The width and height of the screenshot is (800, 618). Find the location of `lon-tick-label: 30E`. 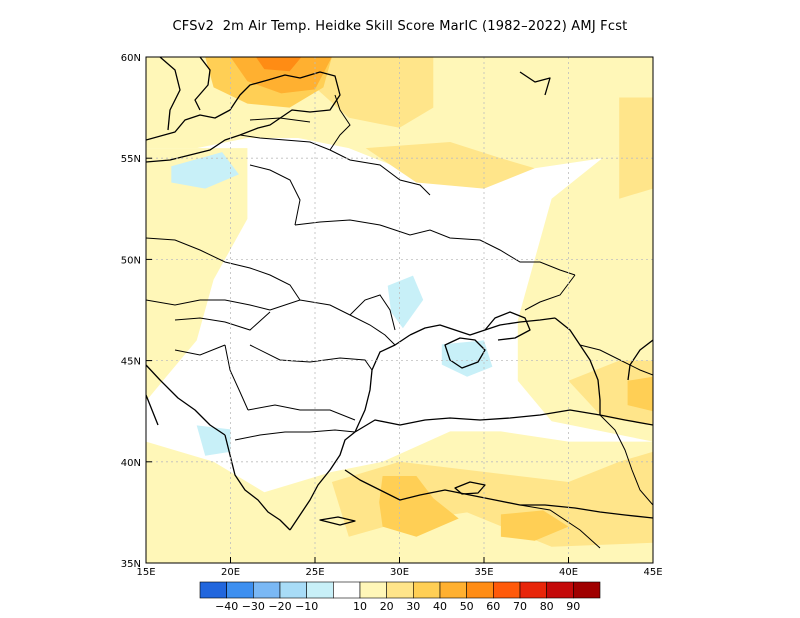

lon-tick-label: 30E is located at coordinates (399, 572).